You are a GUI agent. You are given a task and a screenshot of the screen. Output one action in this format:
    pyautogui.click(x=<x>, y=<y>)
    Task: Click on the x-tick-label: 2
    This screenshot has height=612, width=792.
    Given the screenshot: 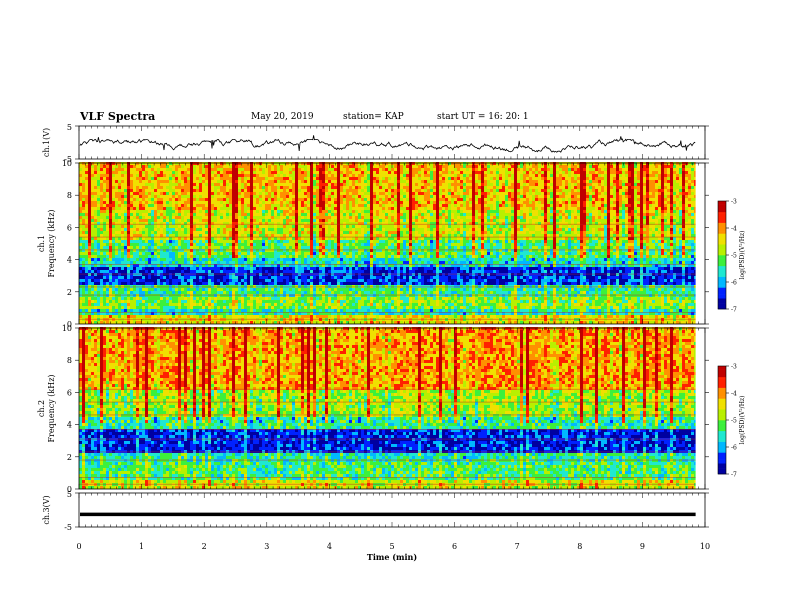 What is the action you would take?
    pyautogui.click(x=204, y=546)
    